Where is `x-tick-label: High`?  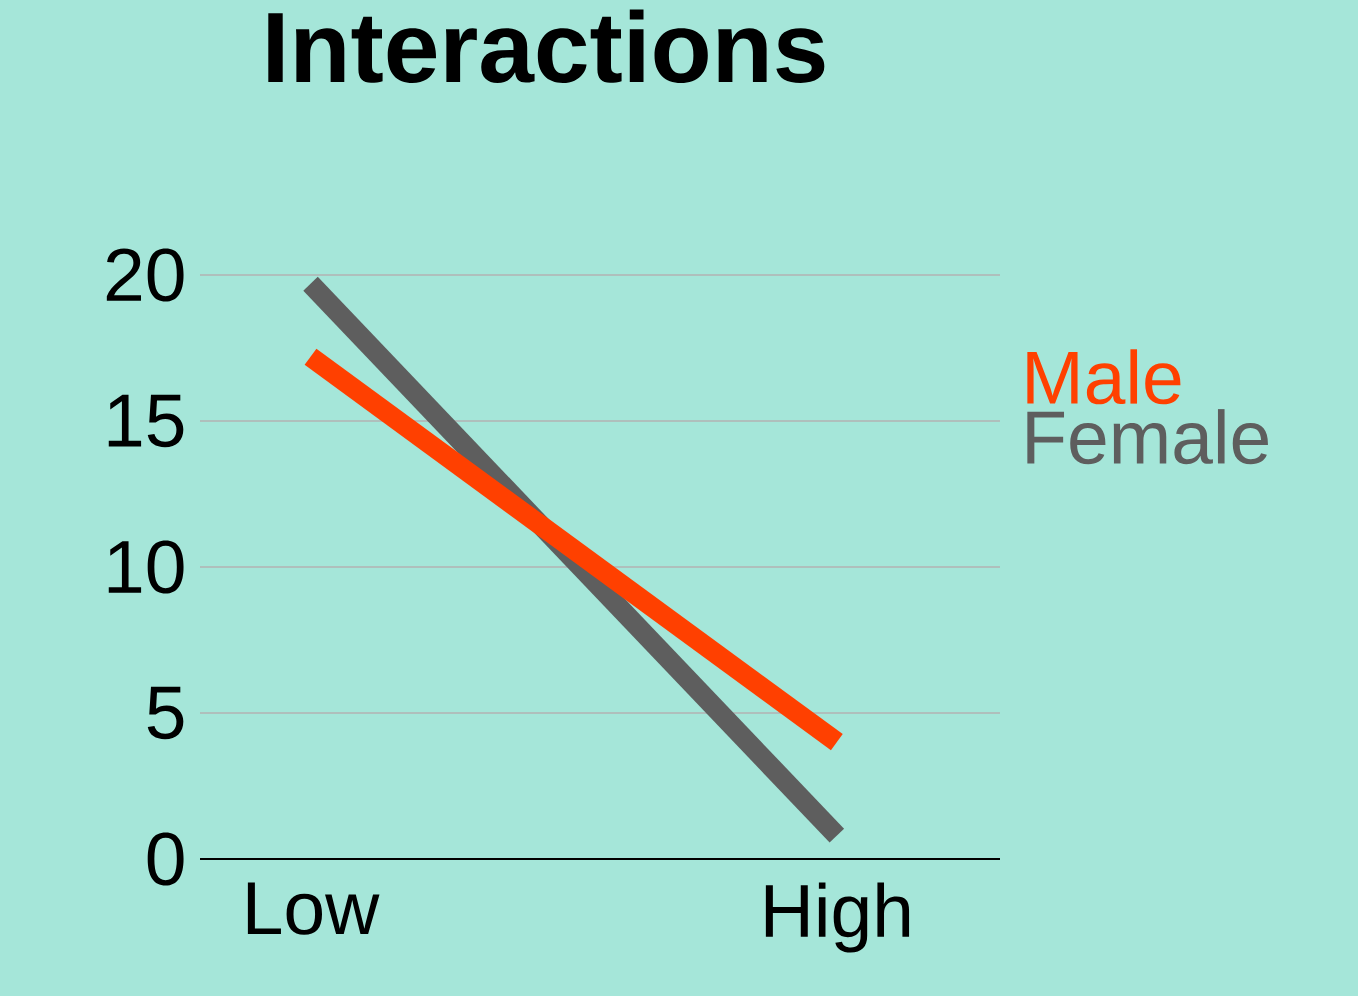
x-tick-label: High is located at coordinates (837, 917).